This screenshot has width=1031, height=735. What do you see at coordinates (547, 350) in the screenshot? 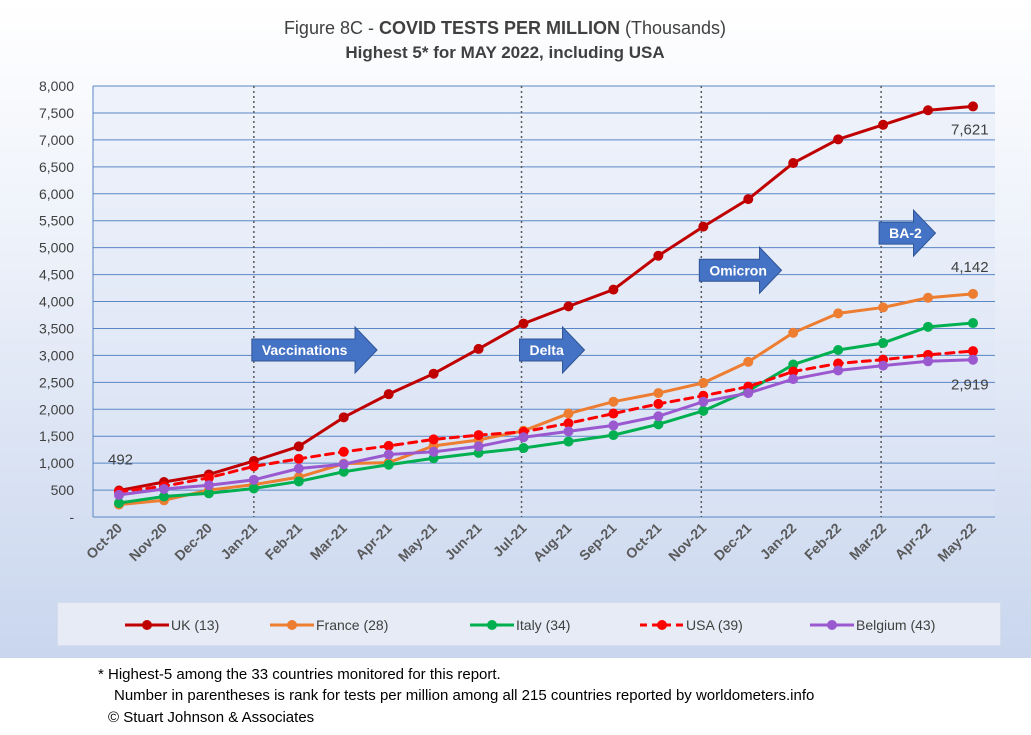
I see `event-label: Delta` at bounding box center [547, 350].